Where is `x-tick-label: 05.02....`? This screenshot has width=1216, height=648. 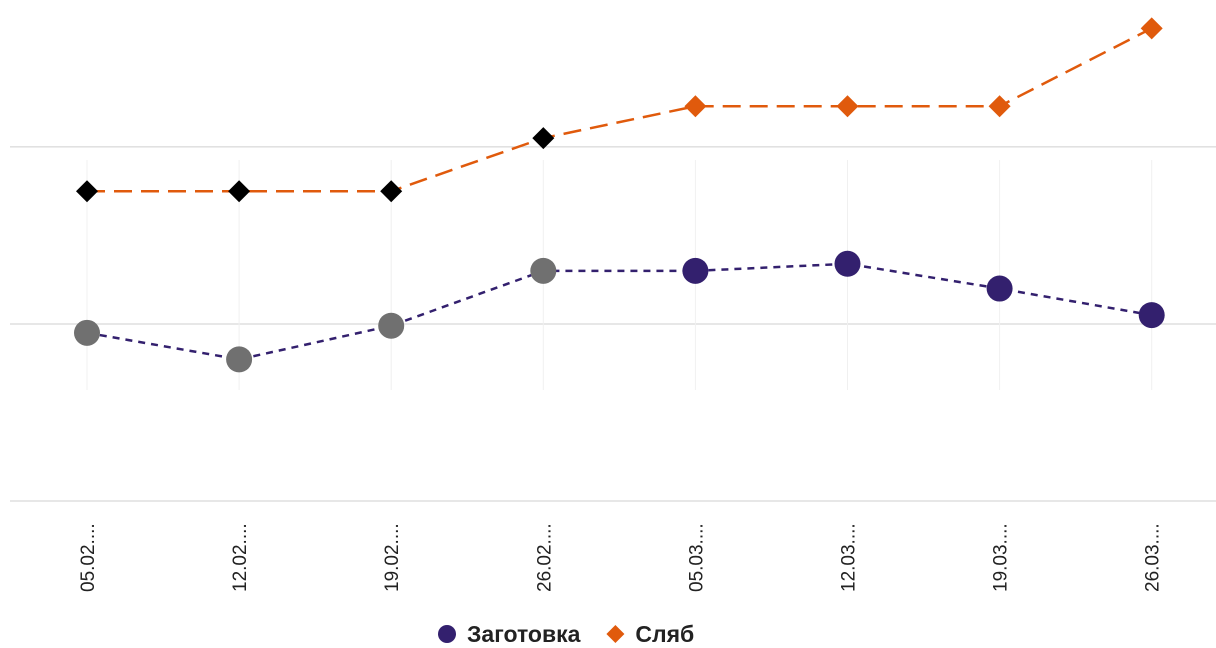
x-tick-label: 05.02.... is located at coordinates (88, 557).